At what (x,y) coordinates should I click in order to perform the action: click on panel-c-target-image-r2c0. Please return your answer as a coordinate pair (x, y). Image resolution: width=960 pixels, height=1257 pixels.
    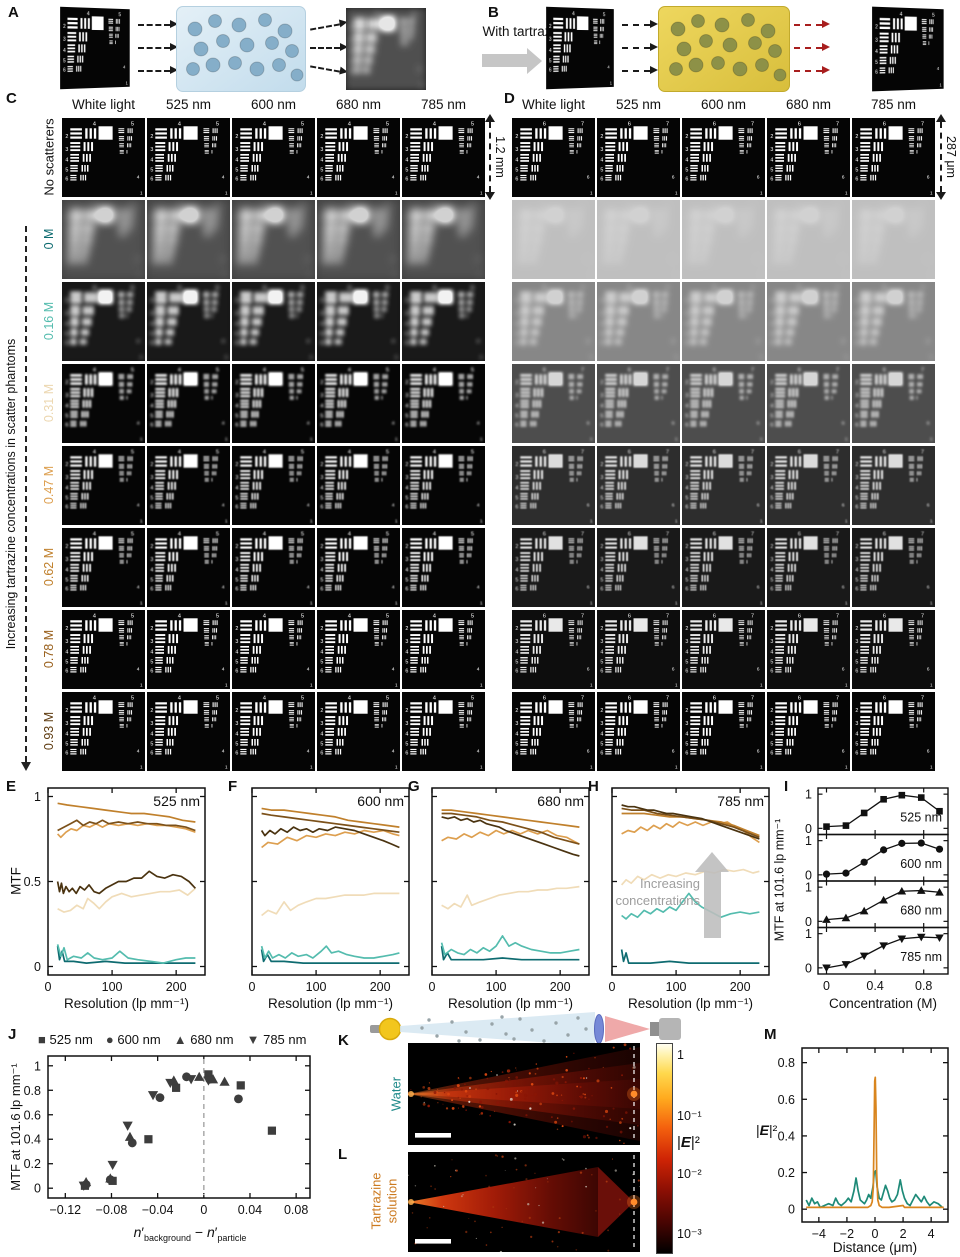
    Looking at the image, I should click on (103, 321).